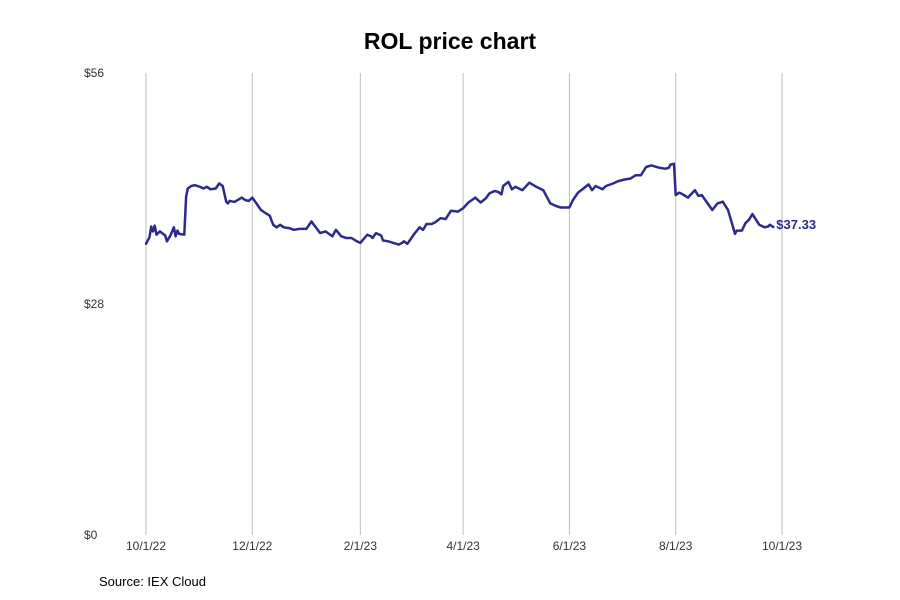 This screenshot has height=600, width=900. I want to click on y-tick-label: $0, so click(91, 535).